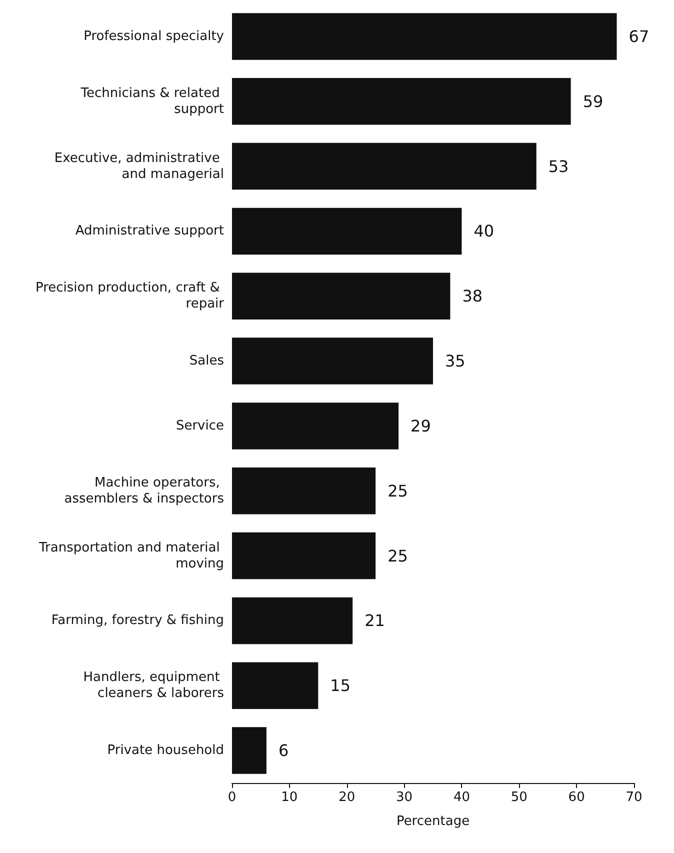 Image resolution: width=674 pixels, height=853 pixels. Describe the element at coordinates (593, 101) in the screenshot. I see `data-label: 59` at that location.